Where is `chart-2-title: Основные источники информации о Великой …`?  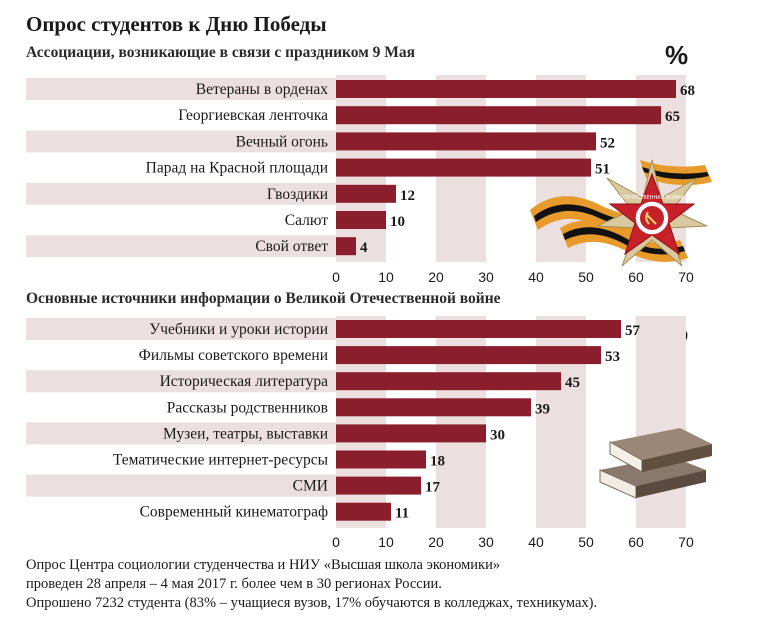 chart-2-title: Основные источники информации о Великой … is located at coordinates (263, 298).